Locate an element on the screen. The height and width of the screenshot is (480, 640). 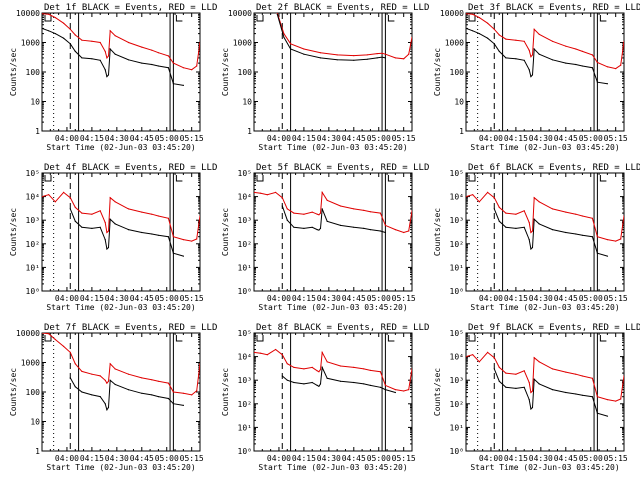
x-tick-label: 04:45 is located at coordinates (142, 138).